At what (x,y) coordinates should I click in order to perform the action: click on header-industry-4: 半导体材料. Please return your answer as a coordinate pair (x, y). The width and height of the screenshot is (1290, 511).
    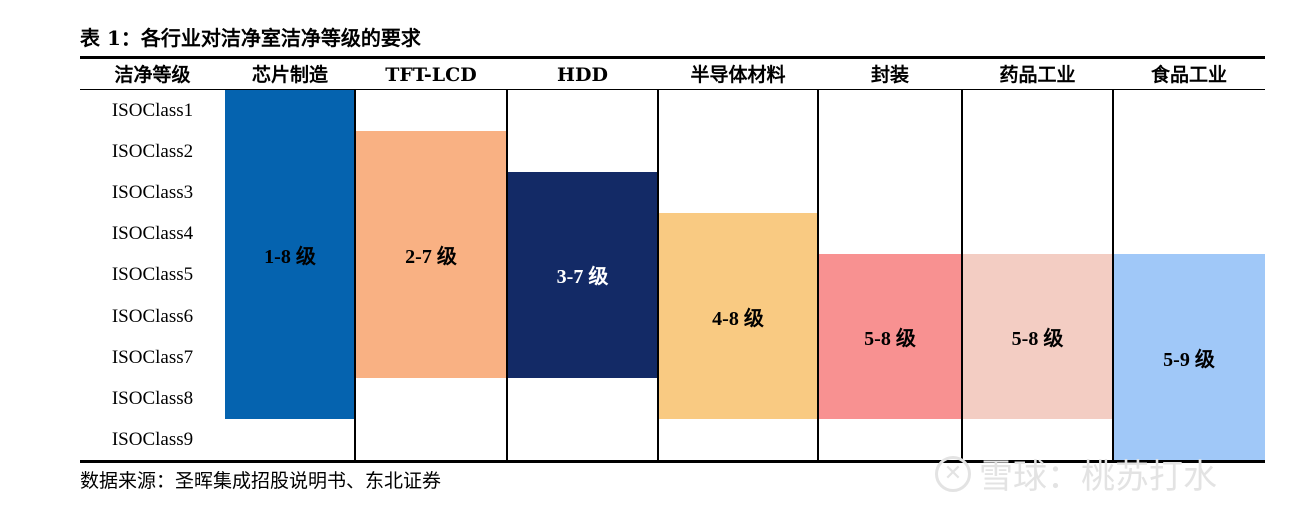
    Looking at the image, I should click on (738, 75).